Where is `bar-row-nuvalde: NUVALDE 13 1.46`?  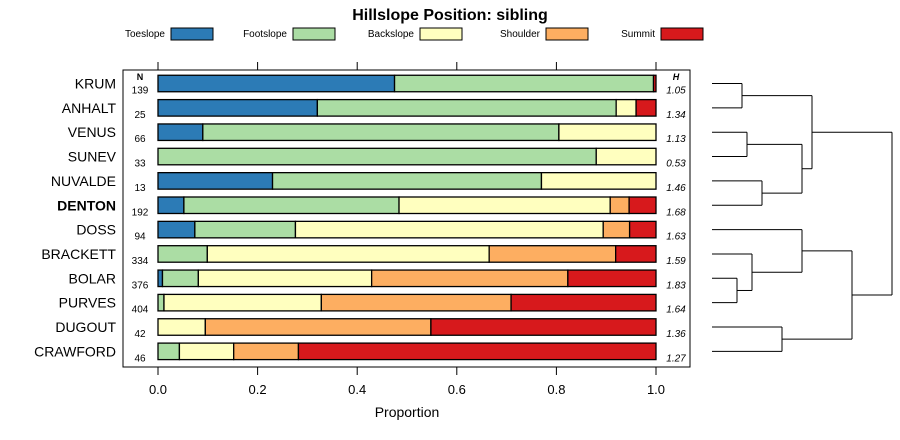 bar-row-nuvalde: NUVALDE 13 1.46 is located at coordinates (368, 182).